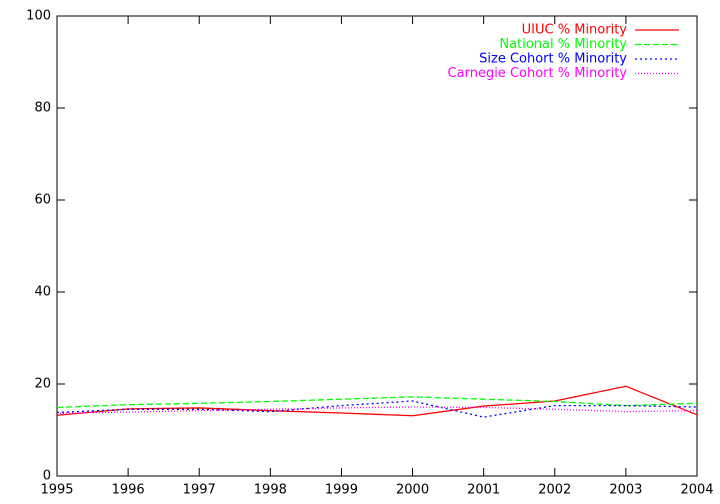 This screenshot has width=720, height=504. Describe the element at coordinates (56, 490) in the screenshot. I see `x-tick-label: 1995` at that location.